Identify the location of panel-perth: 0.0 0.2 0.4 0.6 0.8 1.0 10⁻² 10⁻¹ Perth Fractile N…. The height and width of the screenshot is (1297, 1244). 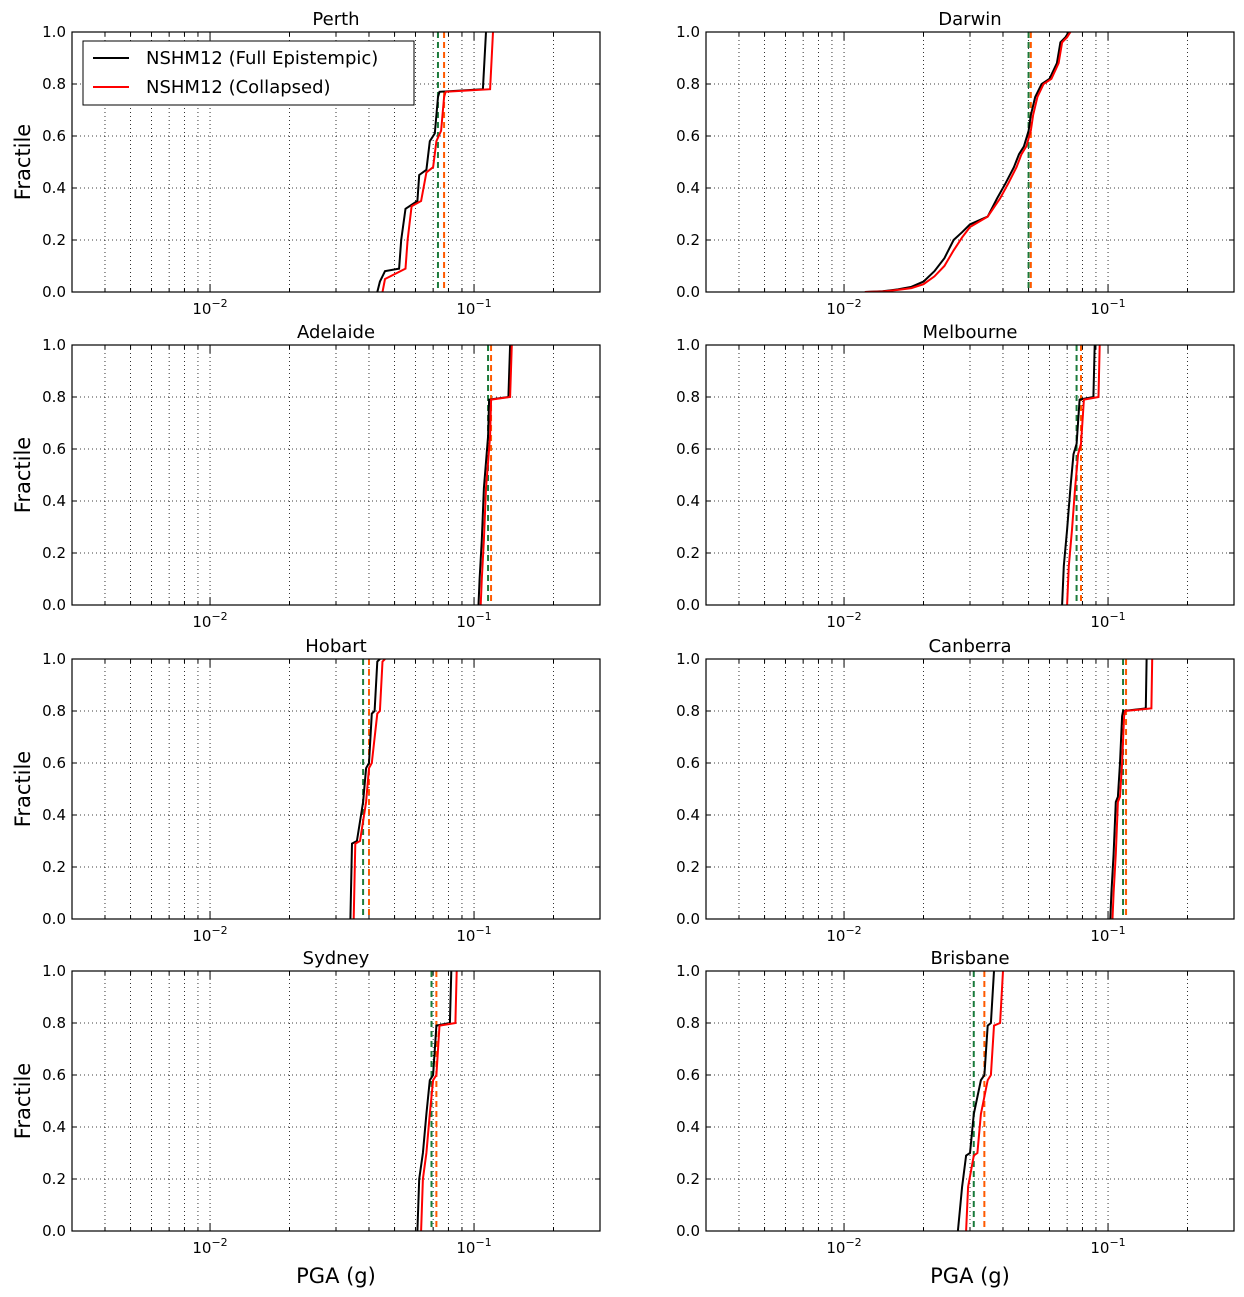
(306, 163).